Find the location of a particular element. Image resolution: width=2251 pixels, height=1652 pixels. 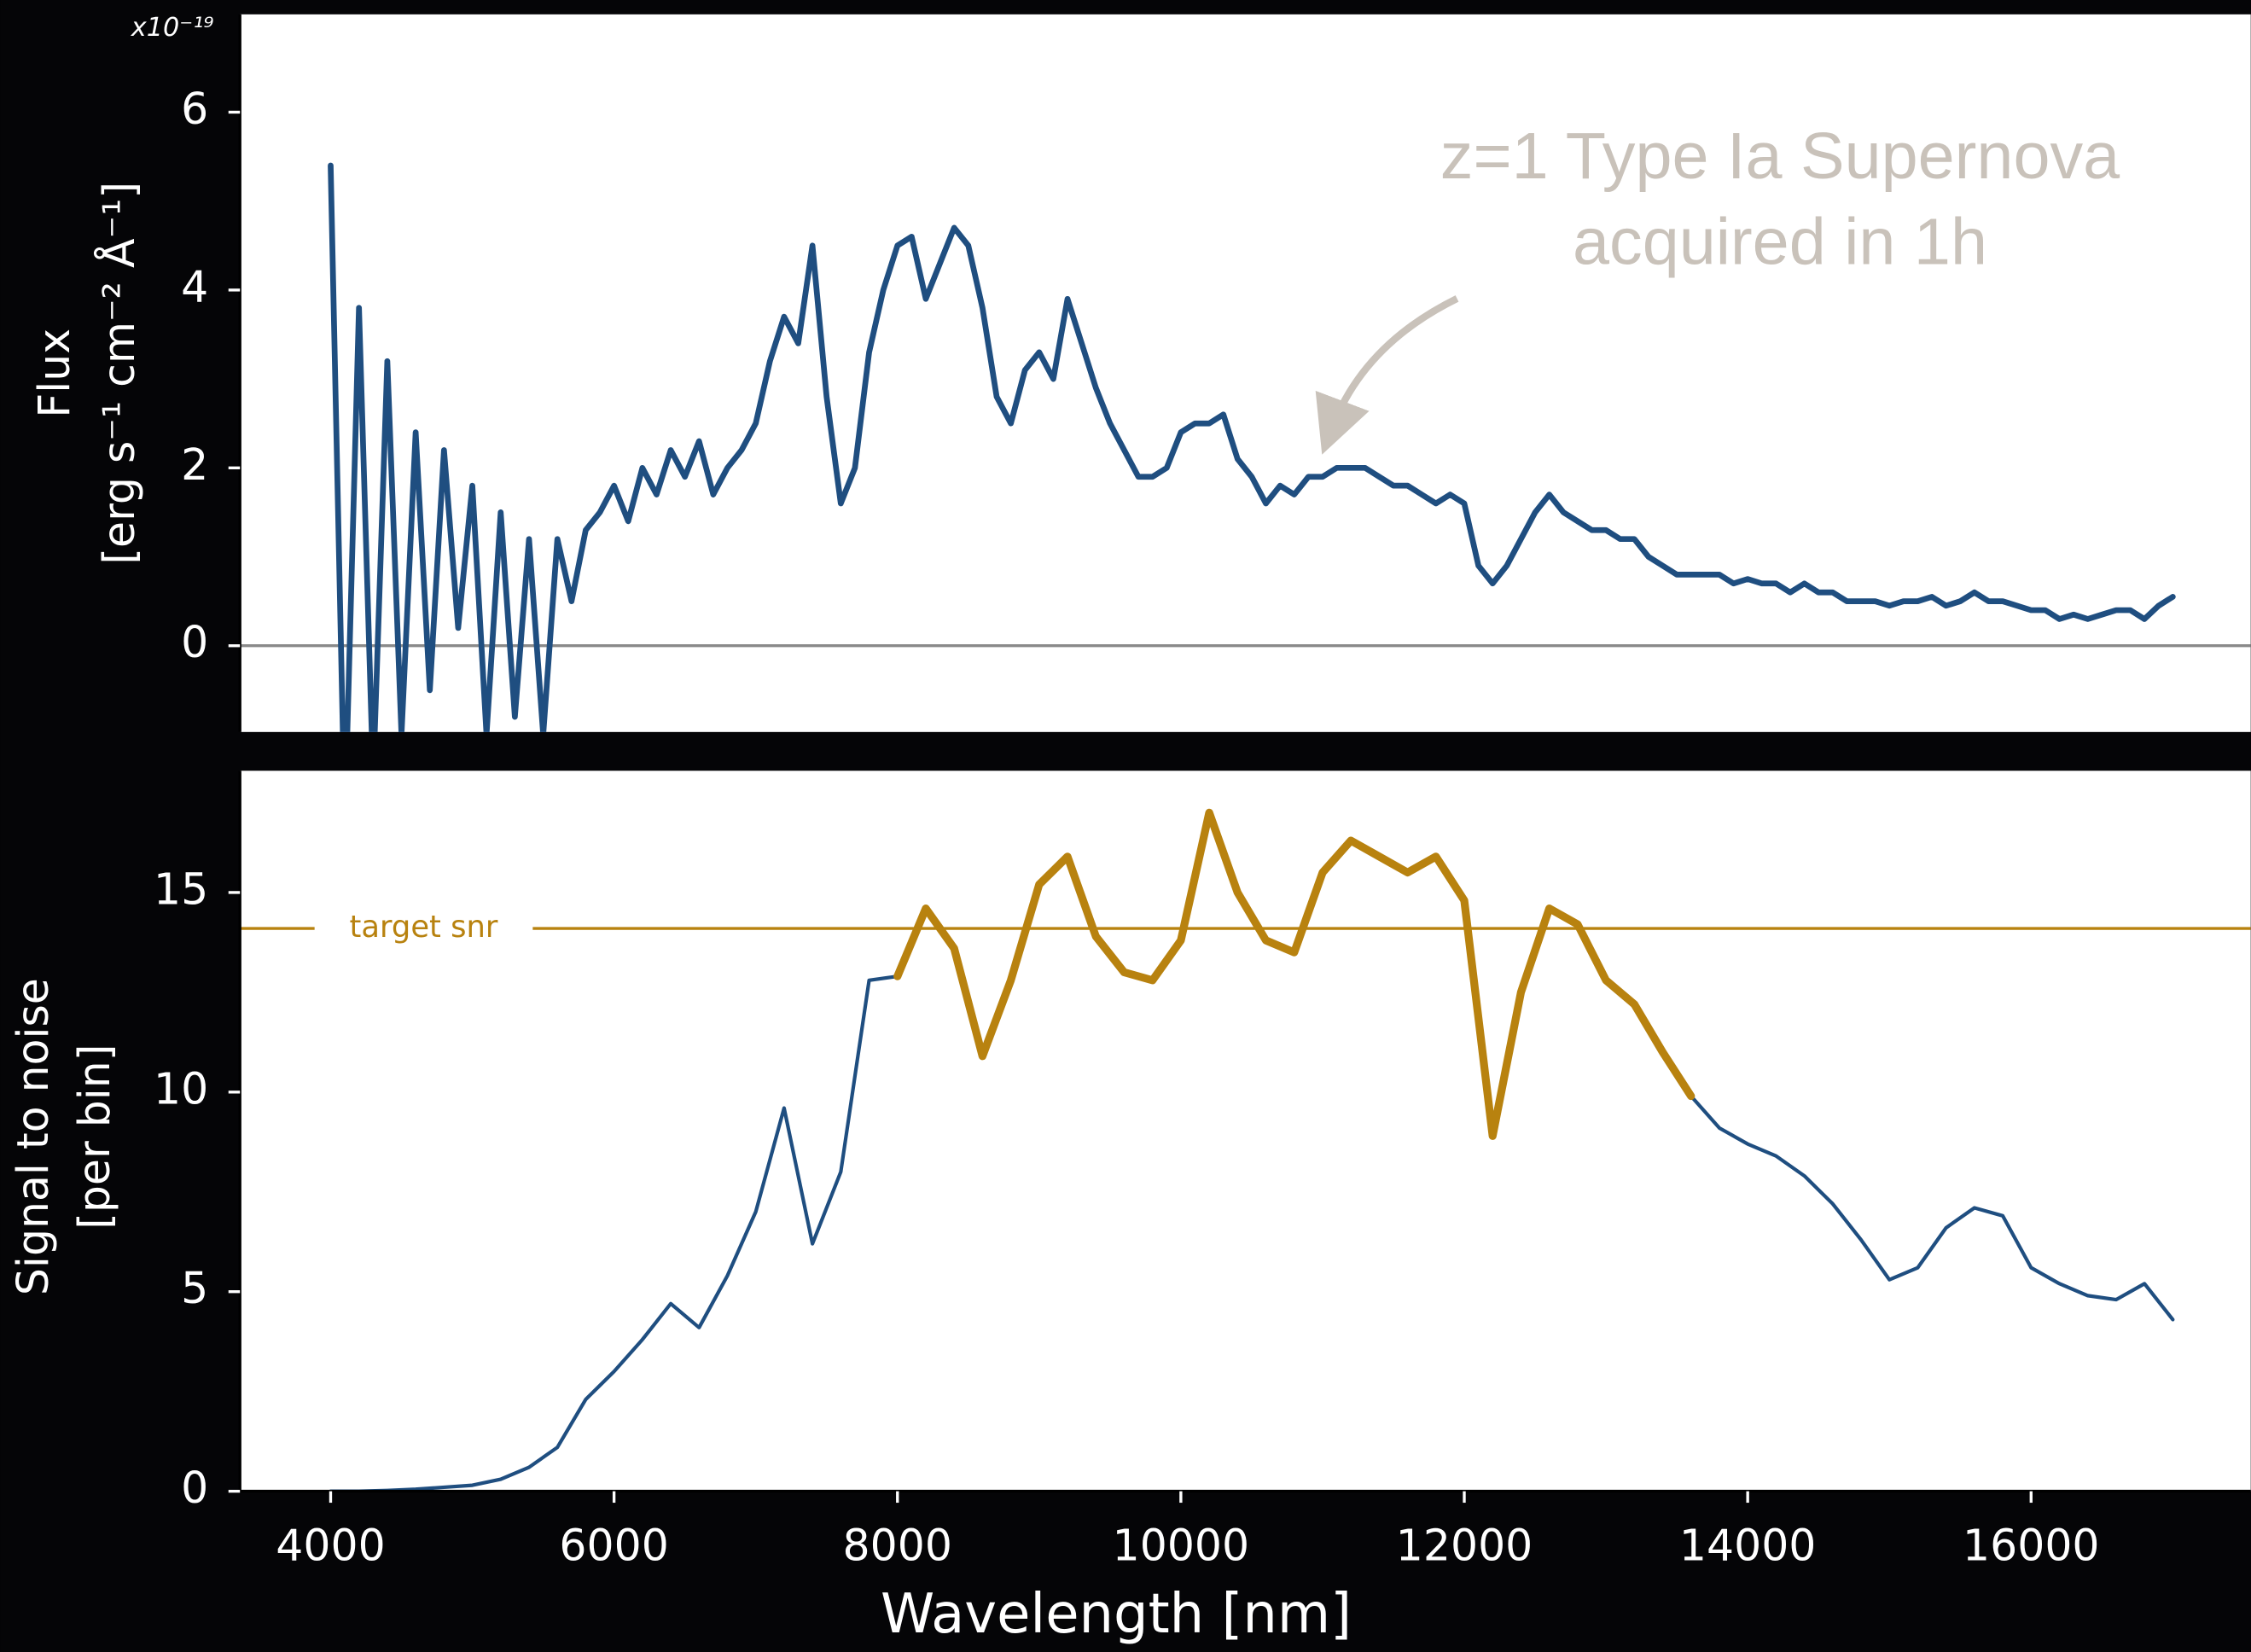

x-axis-label: Wavelength [nm] is located at coordinates (1116, 1614).